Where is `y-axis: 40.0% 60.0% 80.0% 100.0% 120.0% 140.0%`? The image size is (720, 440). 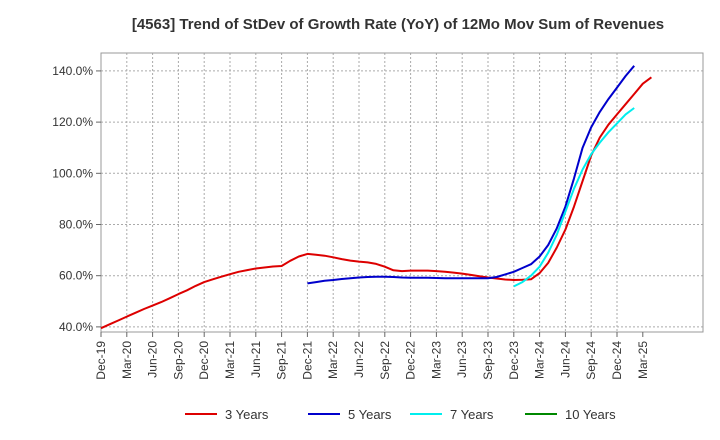
y-axis: 40.0% 60.0% 80.0% 100.0% 120.0% 140.0% is located at coordinates (76, 199).